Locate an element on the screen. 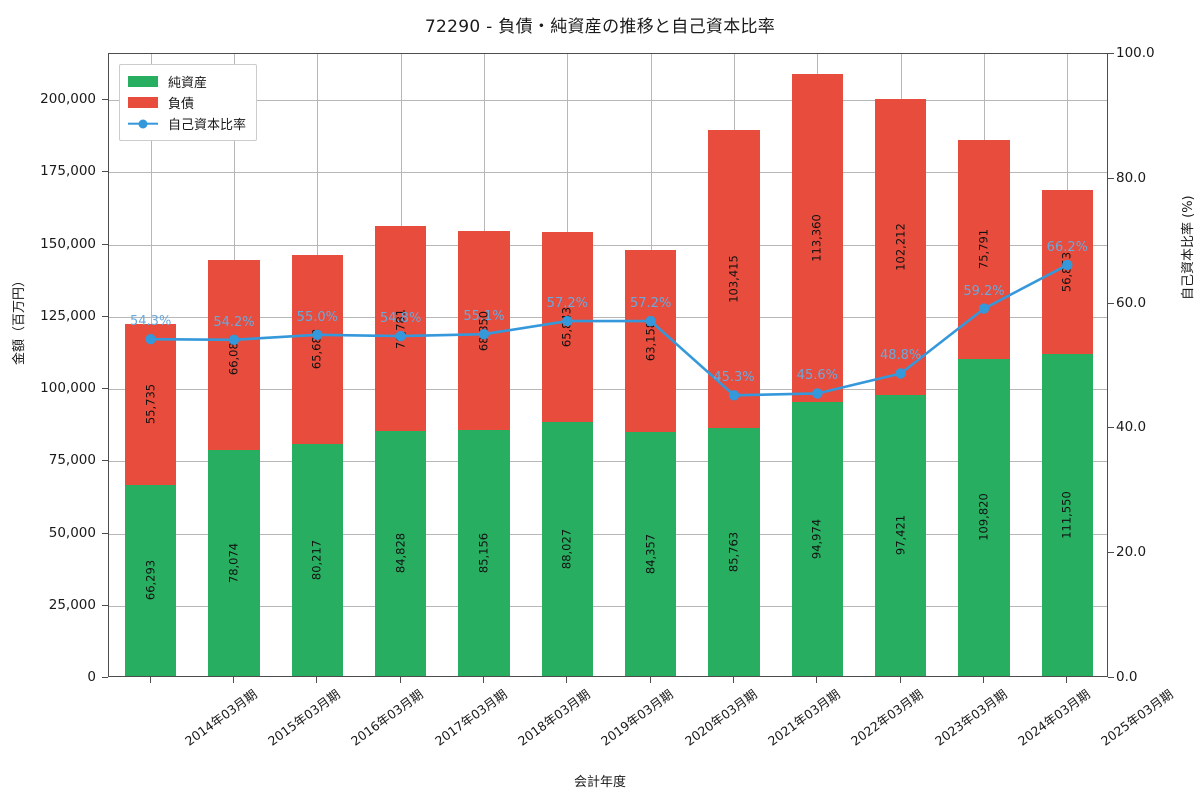 The image size is (1200, 800). bar-group: 84,357 63,158 is located at coordinates (650, 462).